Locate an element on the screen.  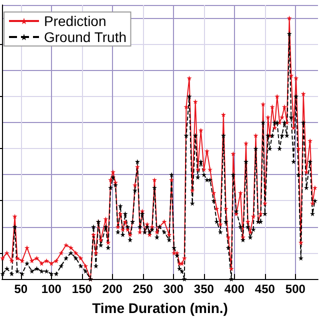
x-tick-label: 300 is located at coordinates (173, 289).